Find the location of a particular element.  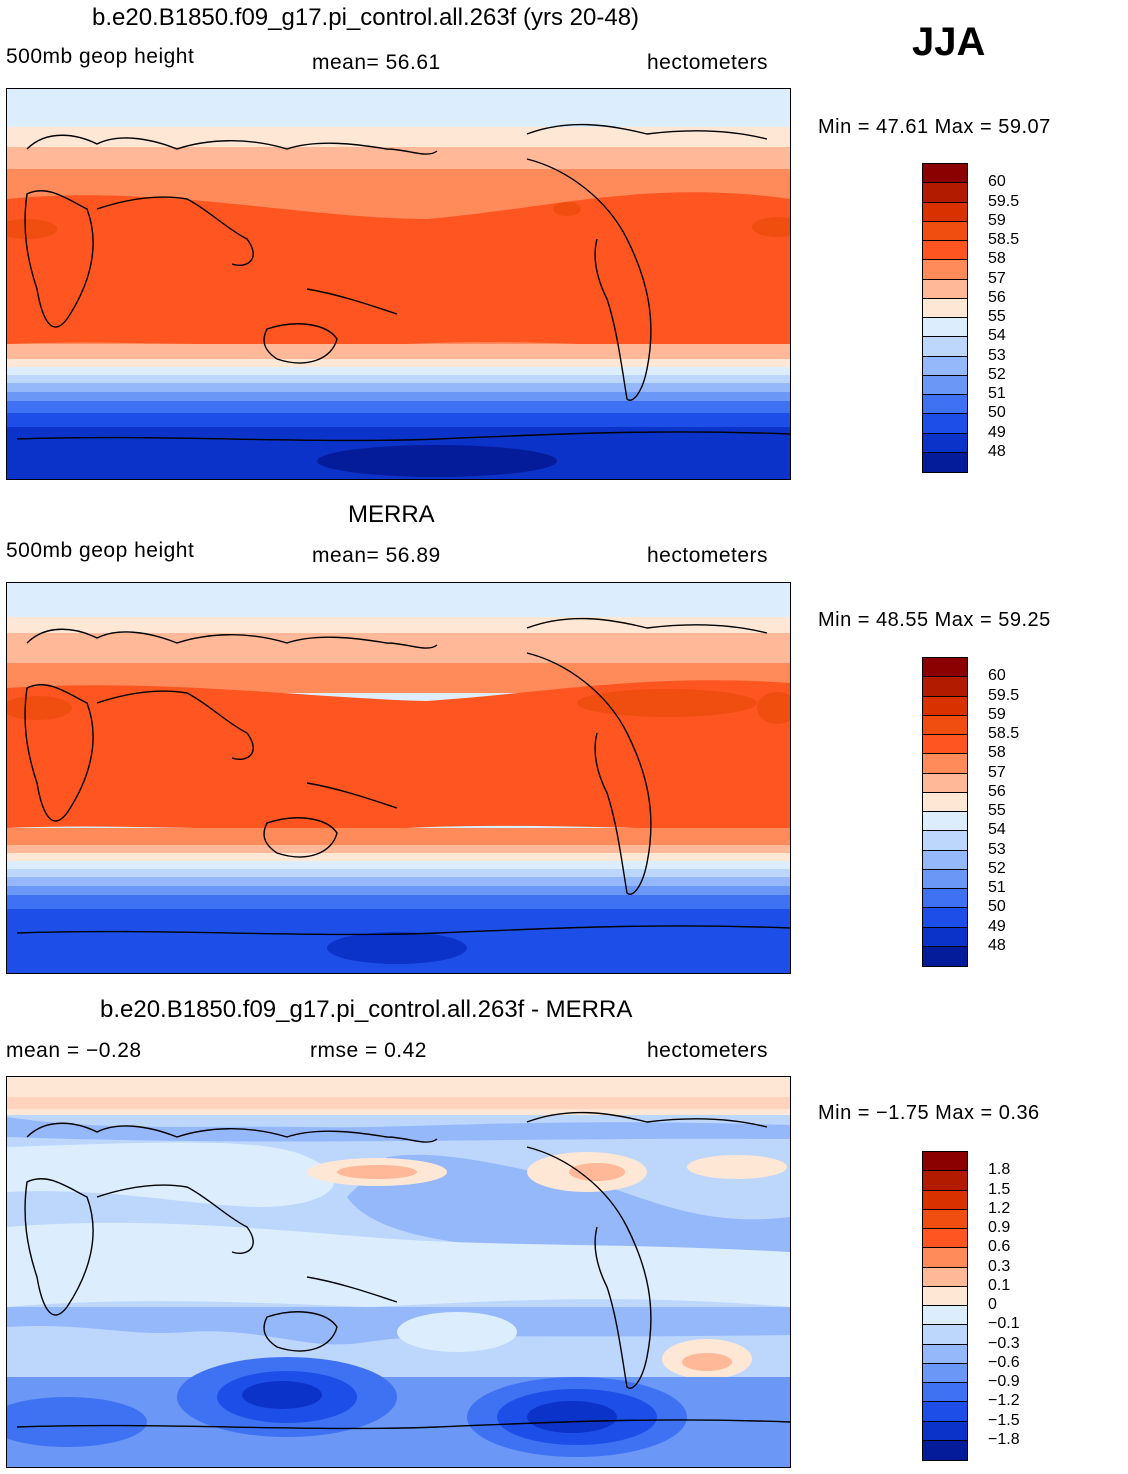

panel-3-colorbar-tick-label: −1.8 is located at coordinates (1004, 1439).